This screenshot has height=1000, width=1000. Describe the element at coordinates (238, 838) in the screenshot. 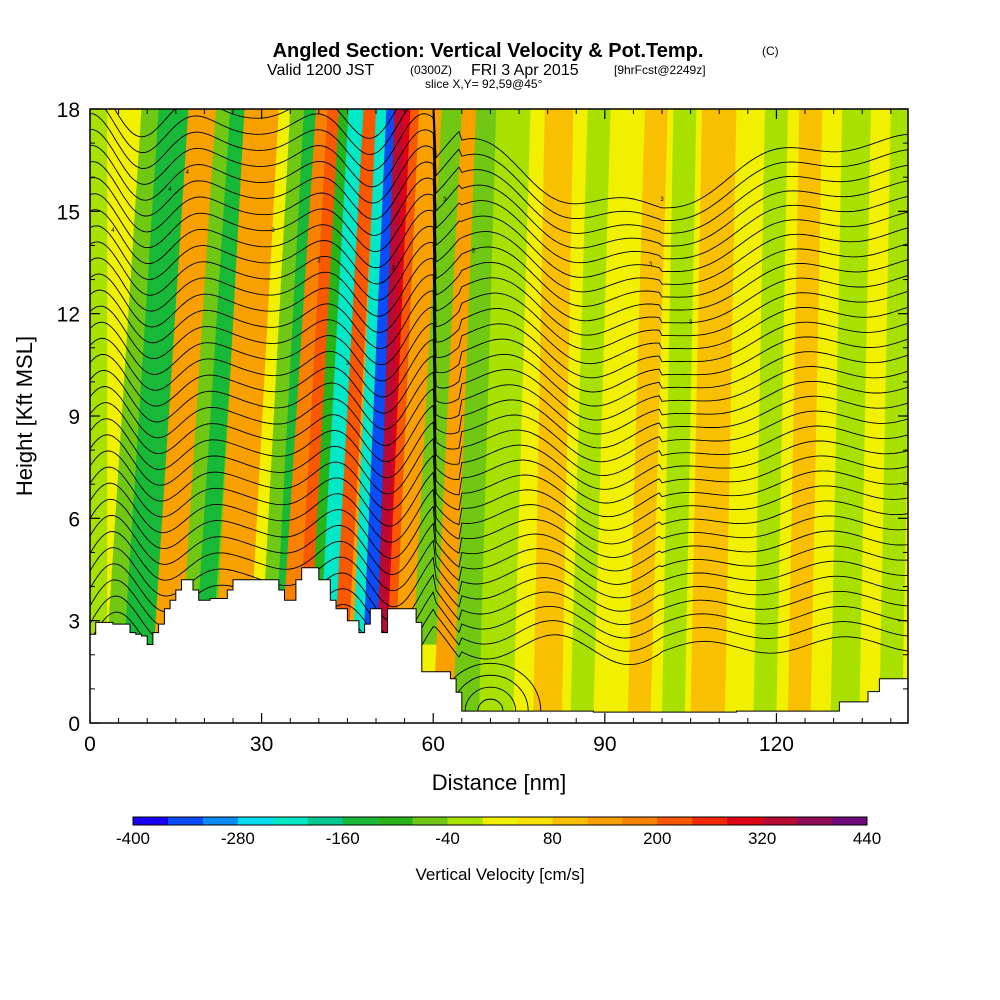

I see `colorbar-tick-label: -280` at that location.